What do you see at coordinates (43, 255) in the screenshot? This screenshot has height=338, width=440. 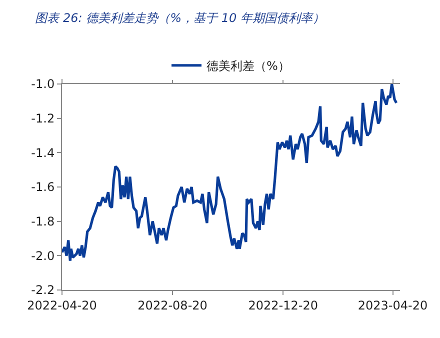 I see `y-tick-label: -2.0` at bounding box center [43, 255].